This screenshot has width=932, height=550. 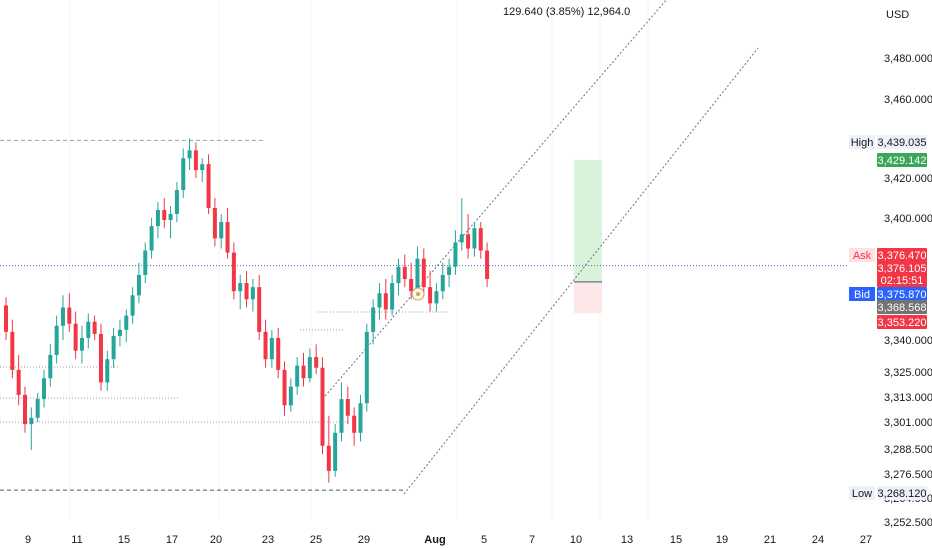 I want to click on x-tick-label: 10, so click(x=576, y=540).